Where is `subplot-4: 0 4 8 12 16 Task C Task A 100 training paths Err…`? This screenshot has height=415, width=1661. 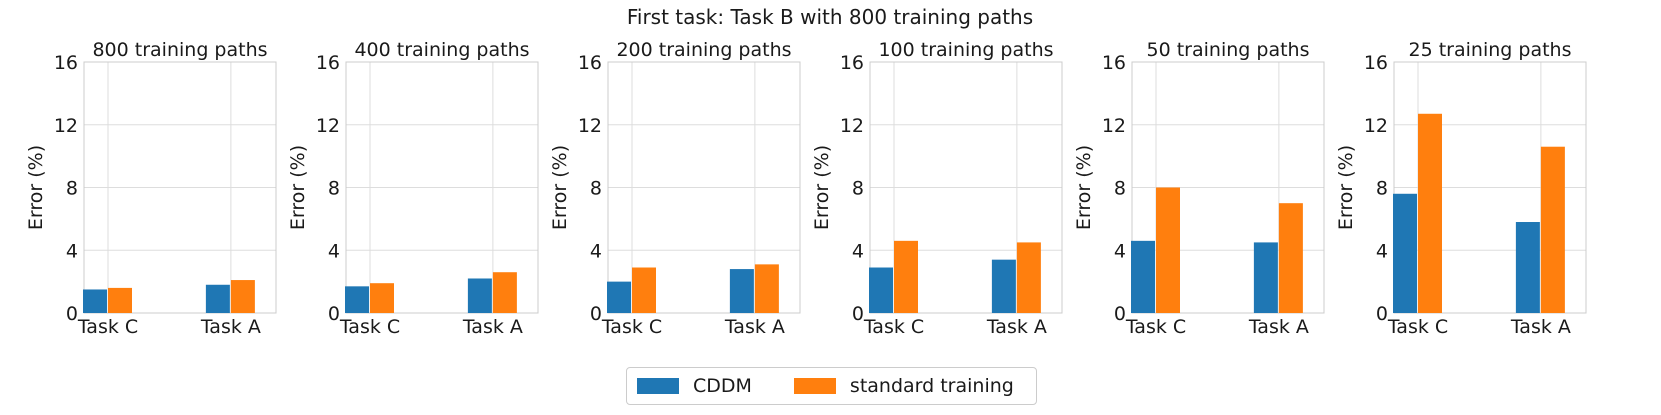 subplot-4: 0 4 8 12 16 Task C Task A 100 training paths Err… is located at coordinates (937, 188).